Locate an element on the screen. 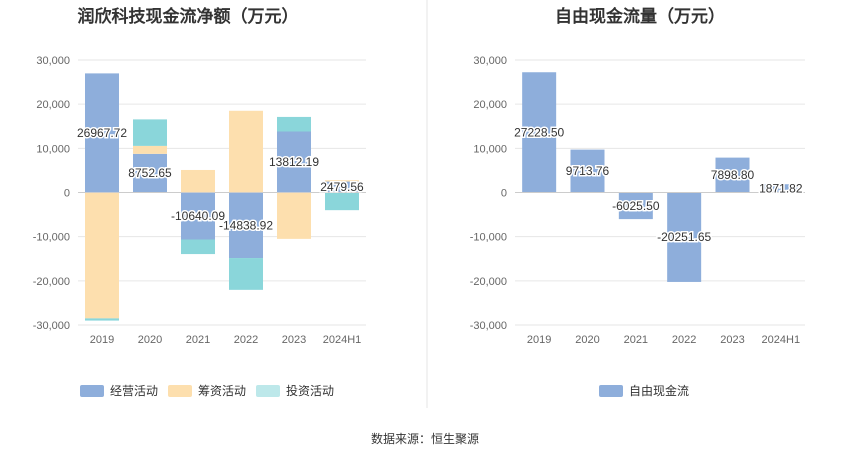  right-legend-label: 自由现金流 is located at coordinates (659, 390).